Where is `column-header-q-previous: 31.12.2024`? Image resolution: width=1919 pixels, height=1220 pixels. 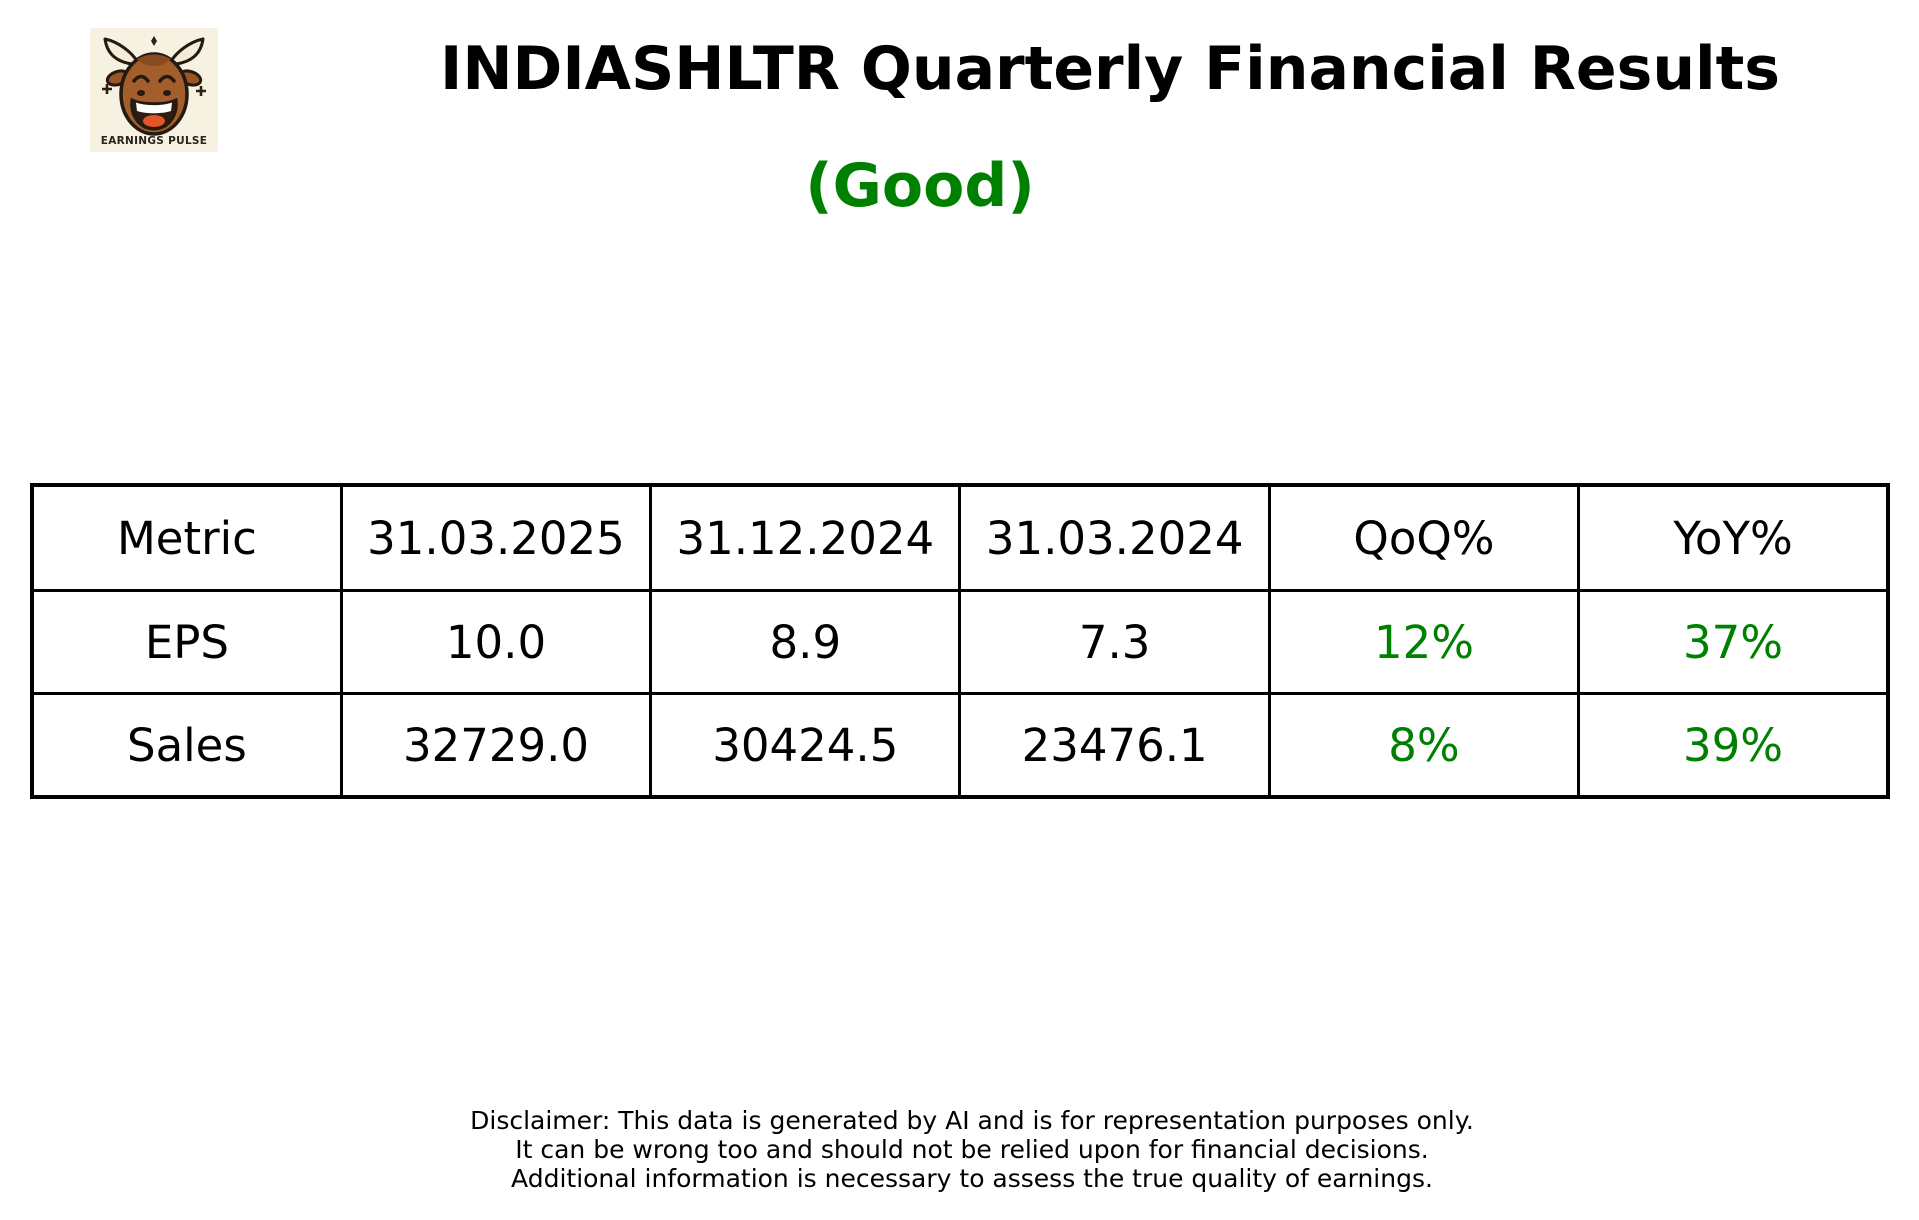 column-header-q-previous: 31.12.2024 is located at coordinates (805, 537).